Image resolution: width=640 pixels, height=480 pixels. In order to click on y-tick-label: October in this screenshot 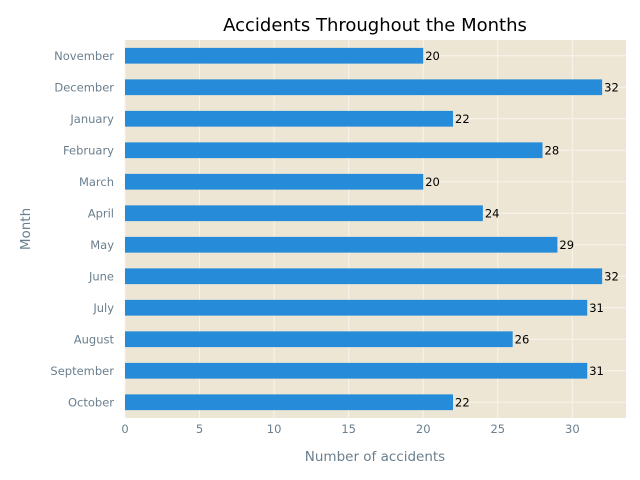, I will do `click(91, 402)`.